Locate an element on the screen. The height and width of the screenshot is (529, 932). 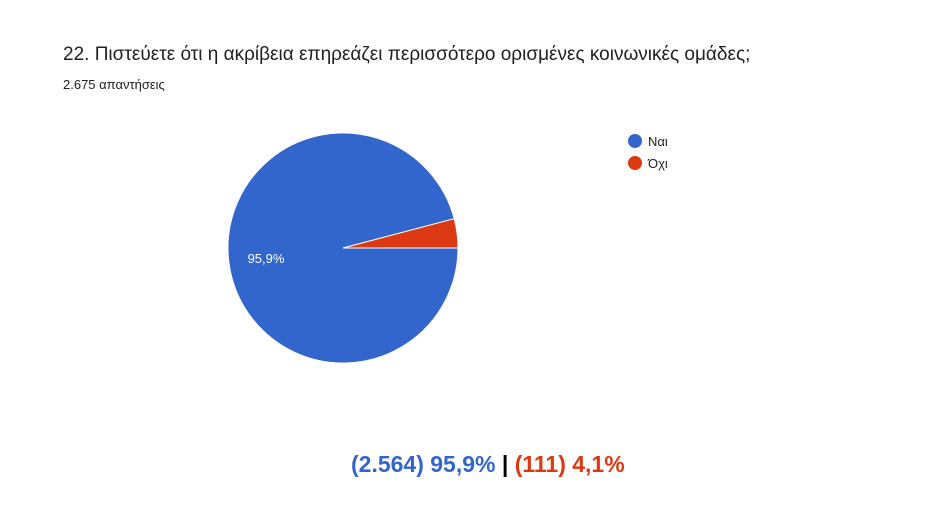
legend-item-yes: Ναι is located at coordinates (648, 141).